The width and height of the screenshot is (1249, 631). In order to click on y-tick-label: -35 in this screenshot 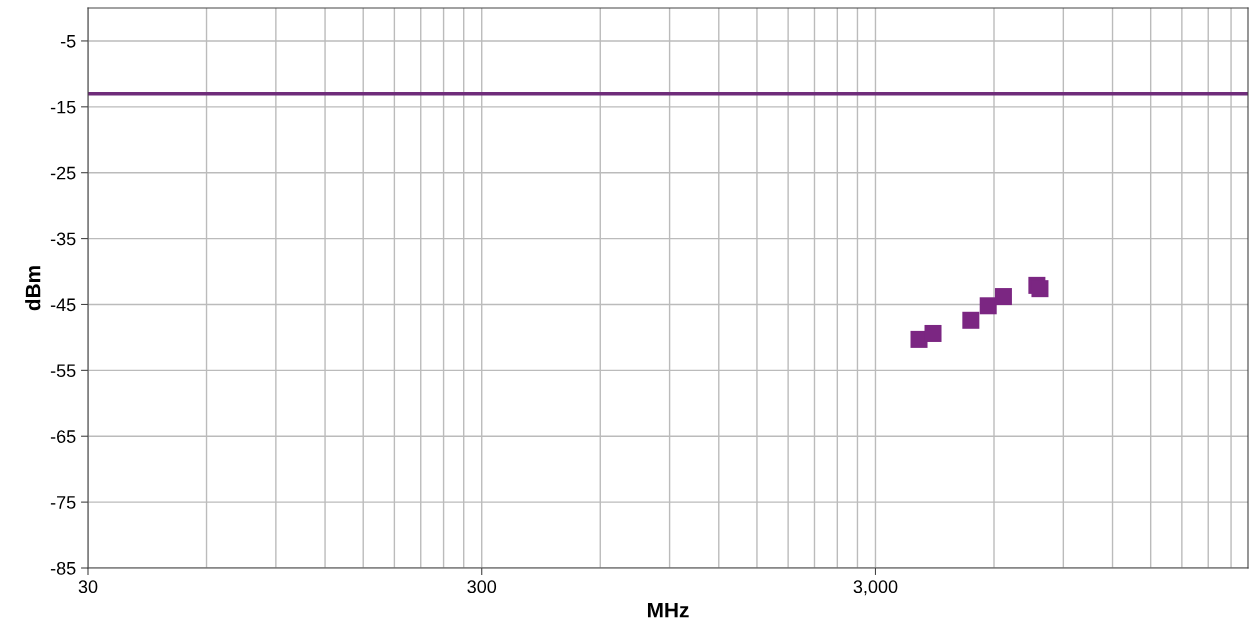, I will do `click(63, 239)`.